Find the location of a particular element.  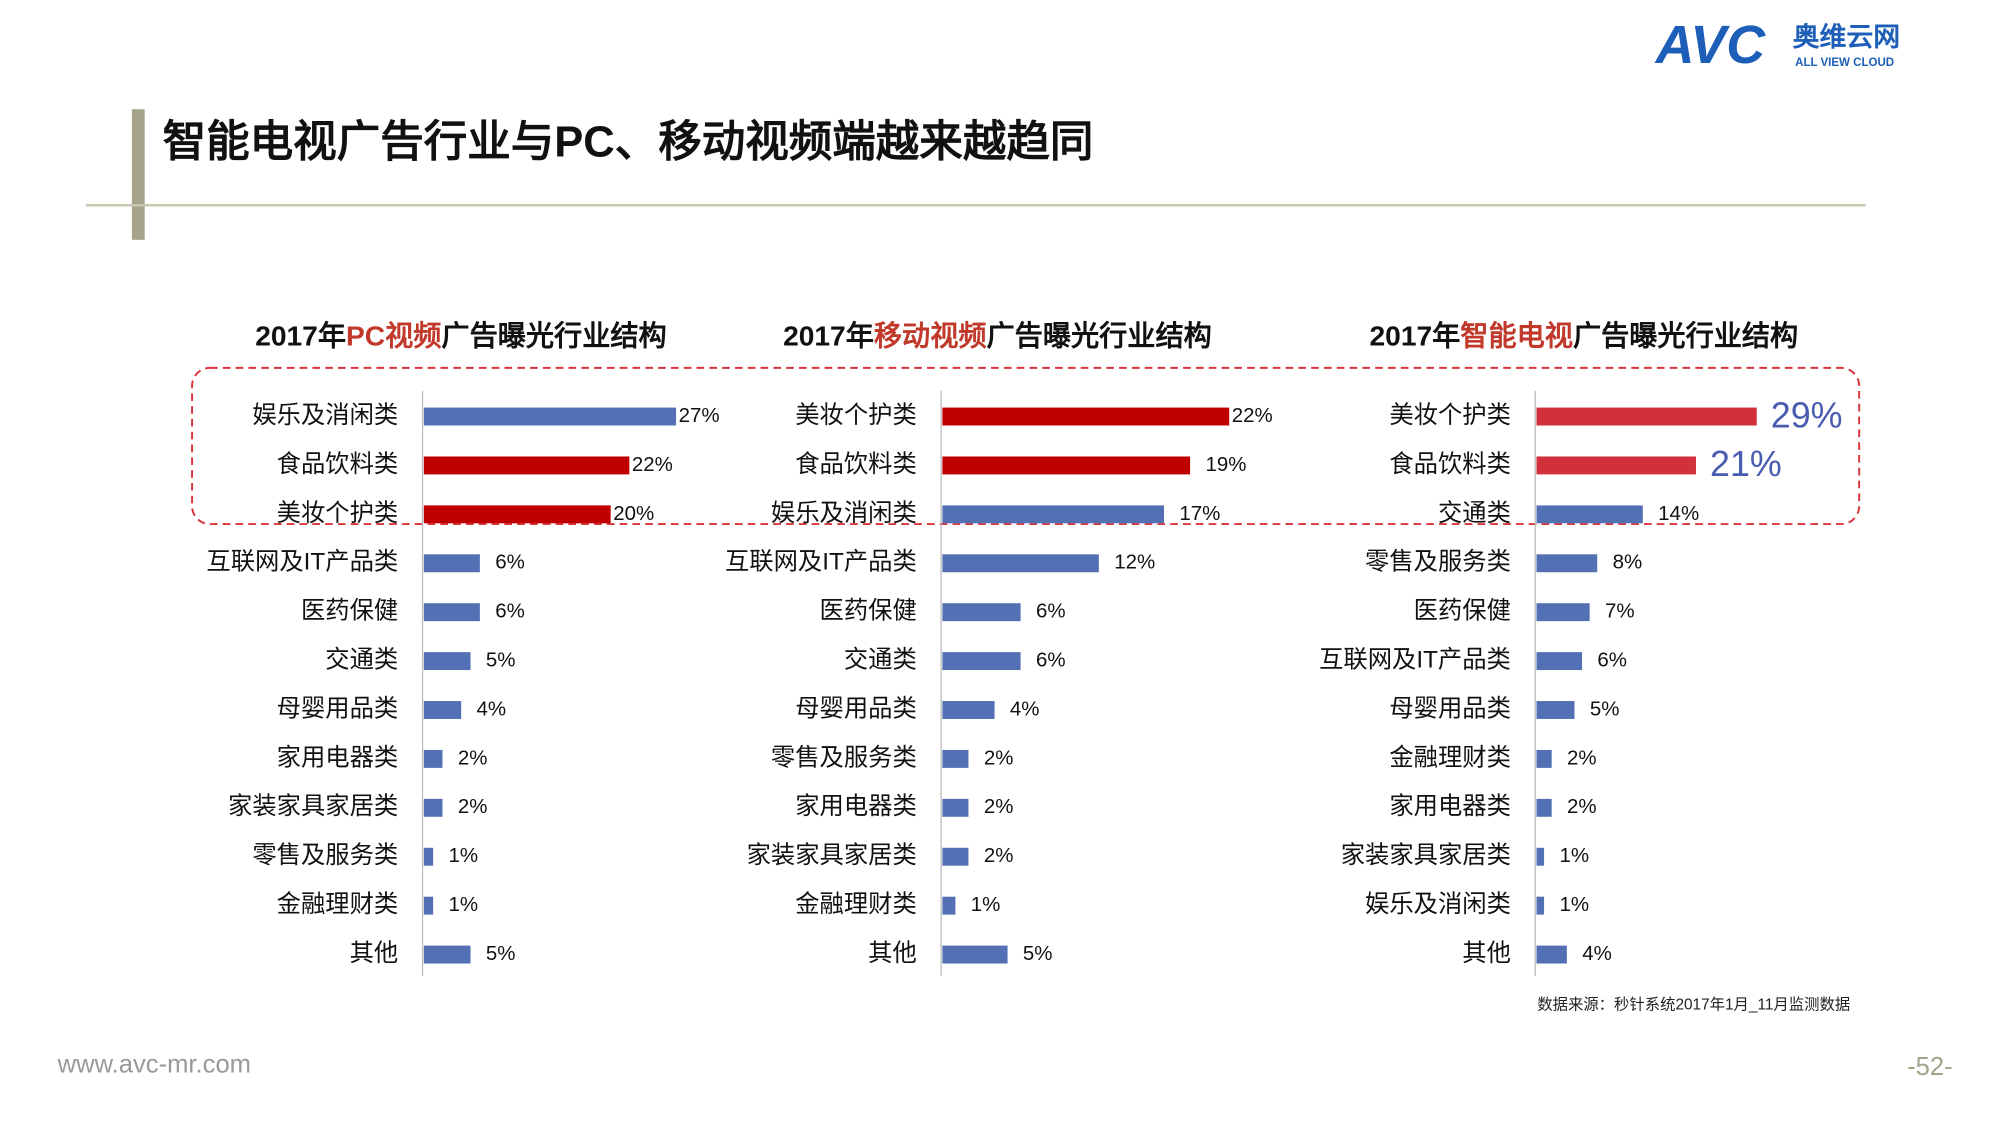

value-label: 7% is located at coordinates (1620, 611).